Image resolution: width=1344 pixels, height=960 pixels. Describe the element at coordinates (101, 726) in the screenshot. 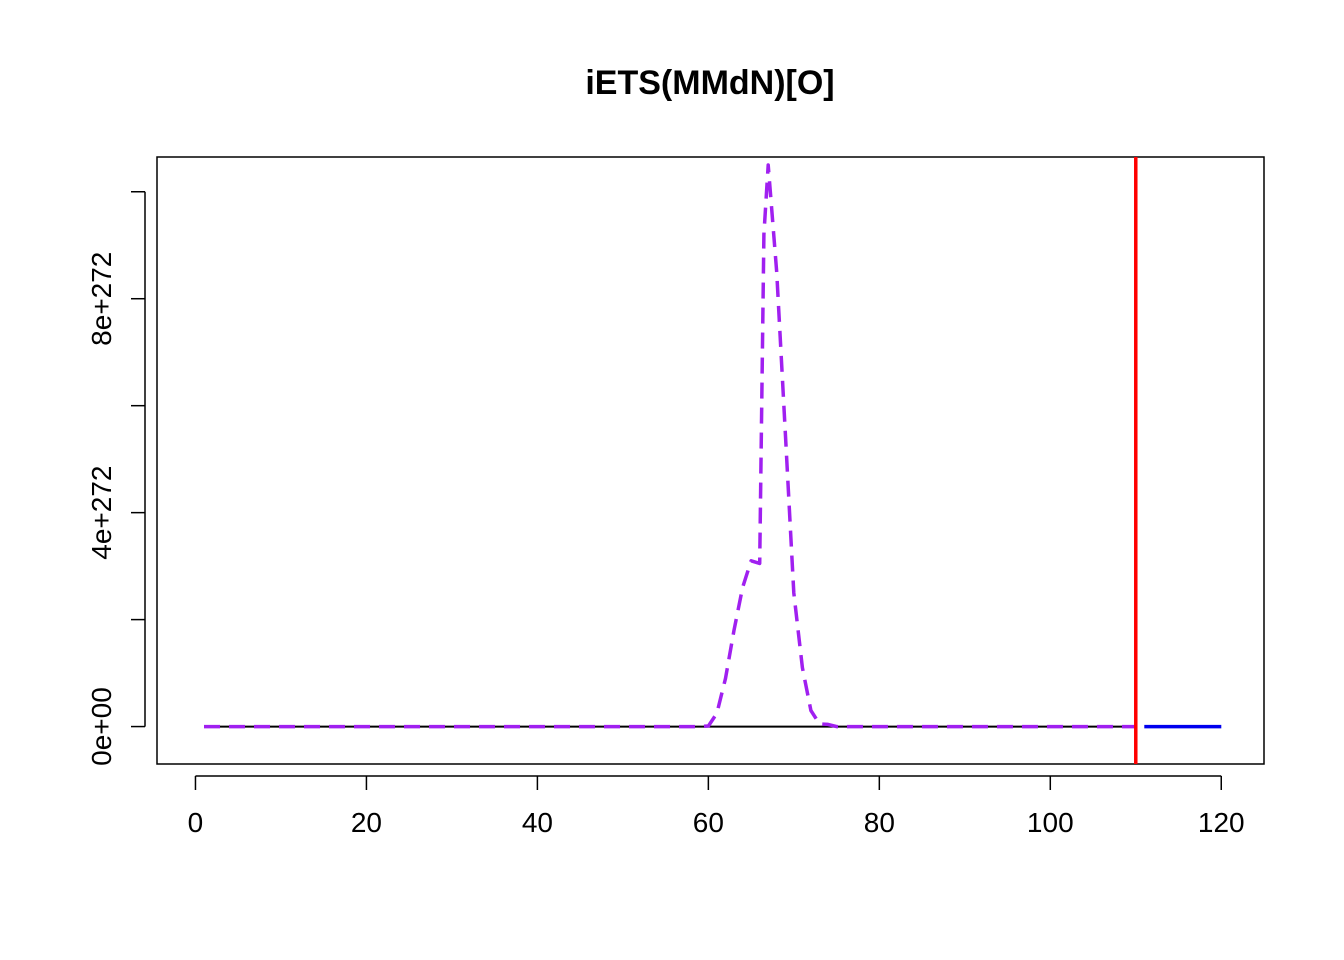

I see `y-tick-label: 0e+00` at that location.